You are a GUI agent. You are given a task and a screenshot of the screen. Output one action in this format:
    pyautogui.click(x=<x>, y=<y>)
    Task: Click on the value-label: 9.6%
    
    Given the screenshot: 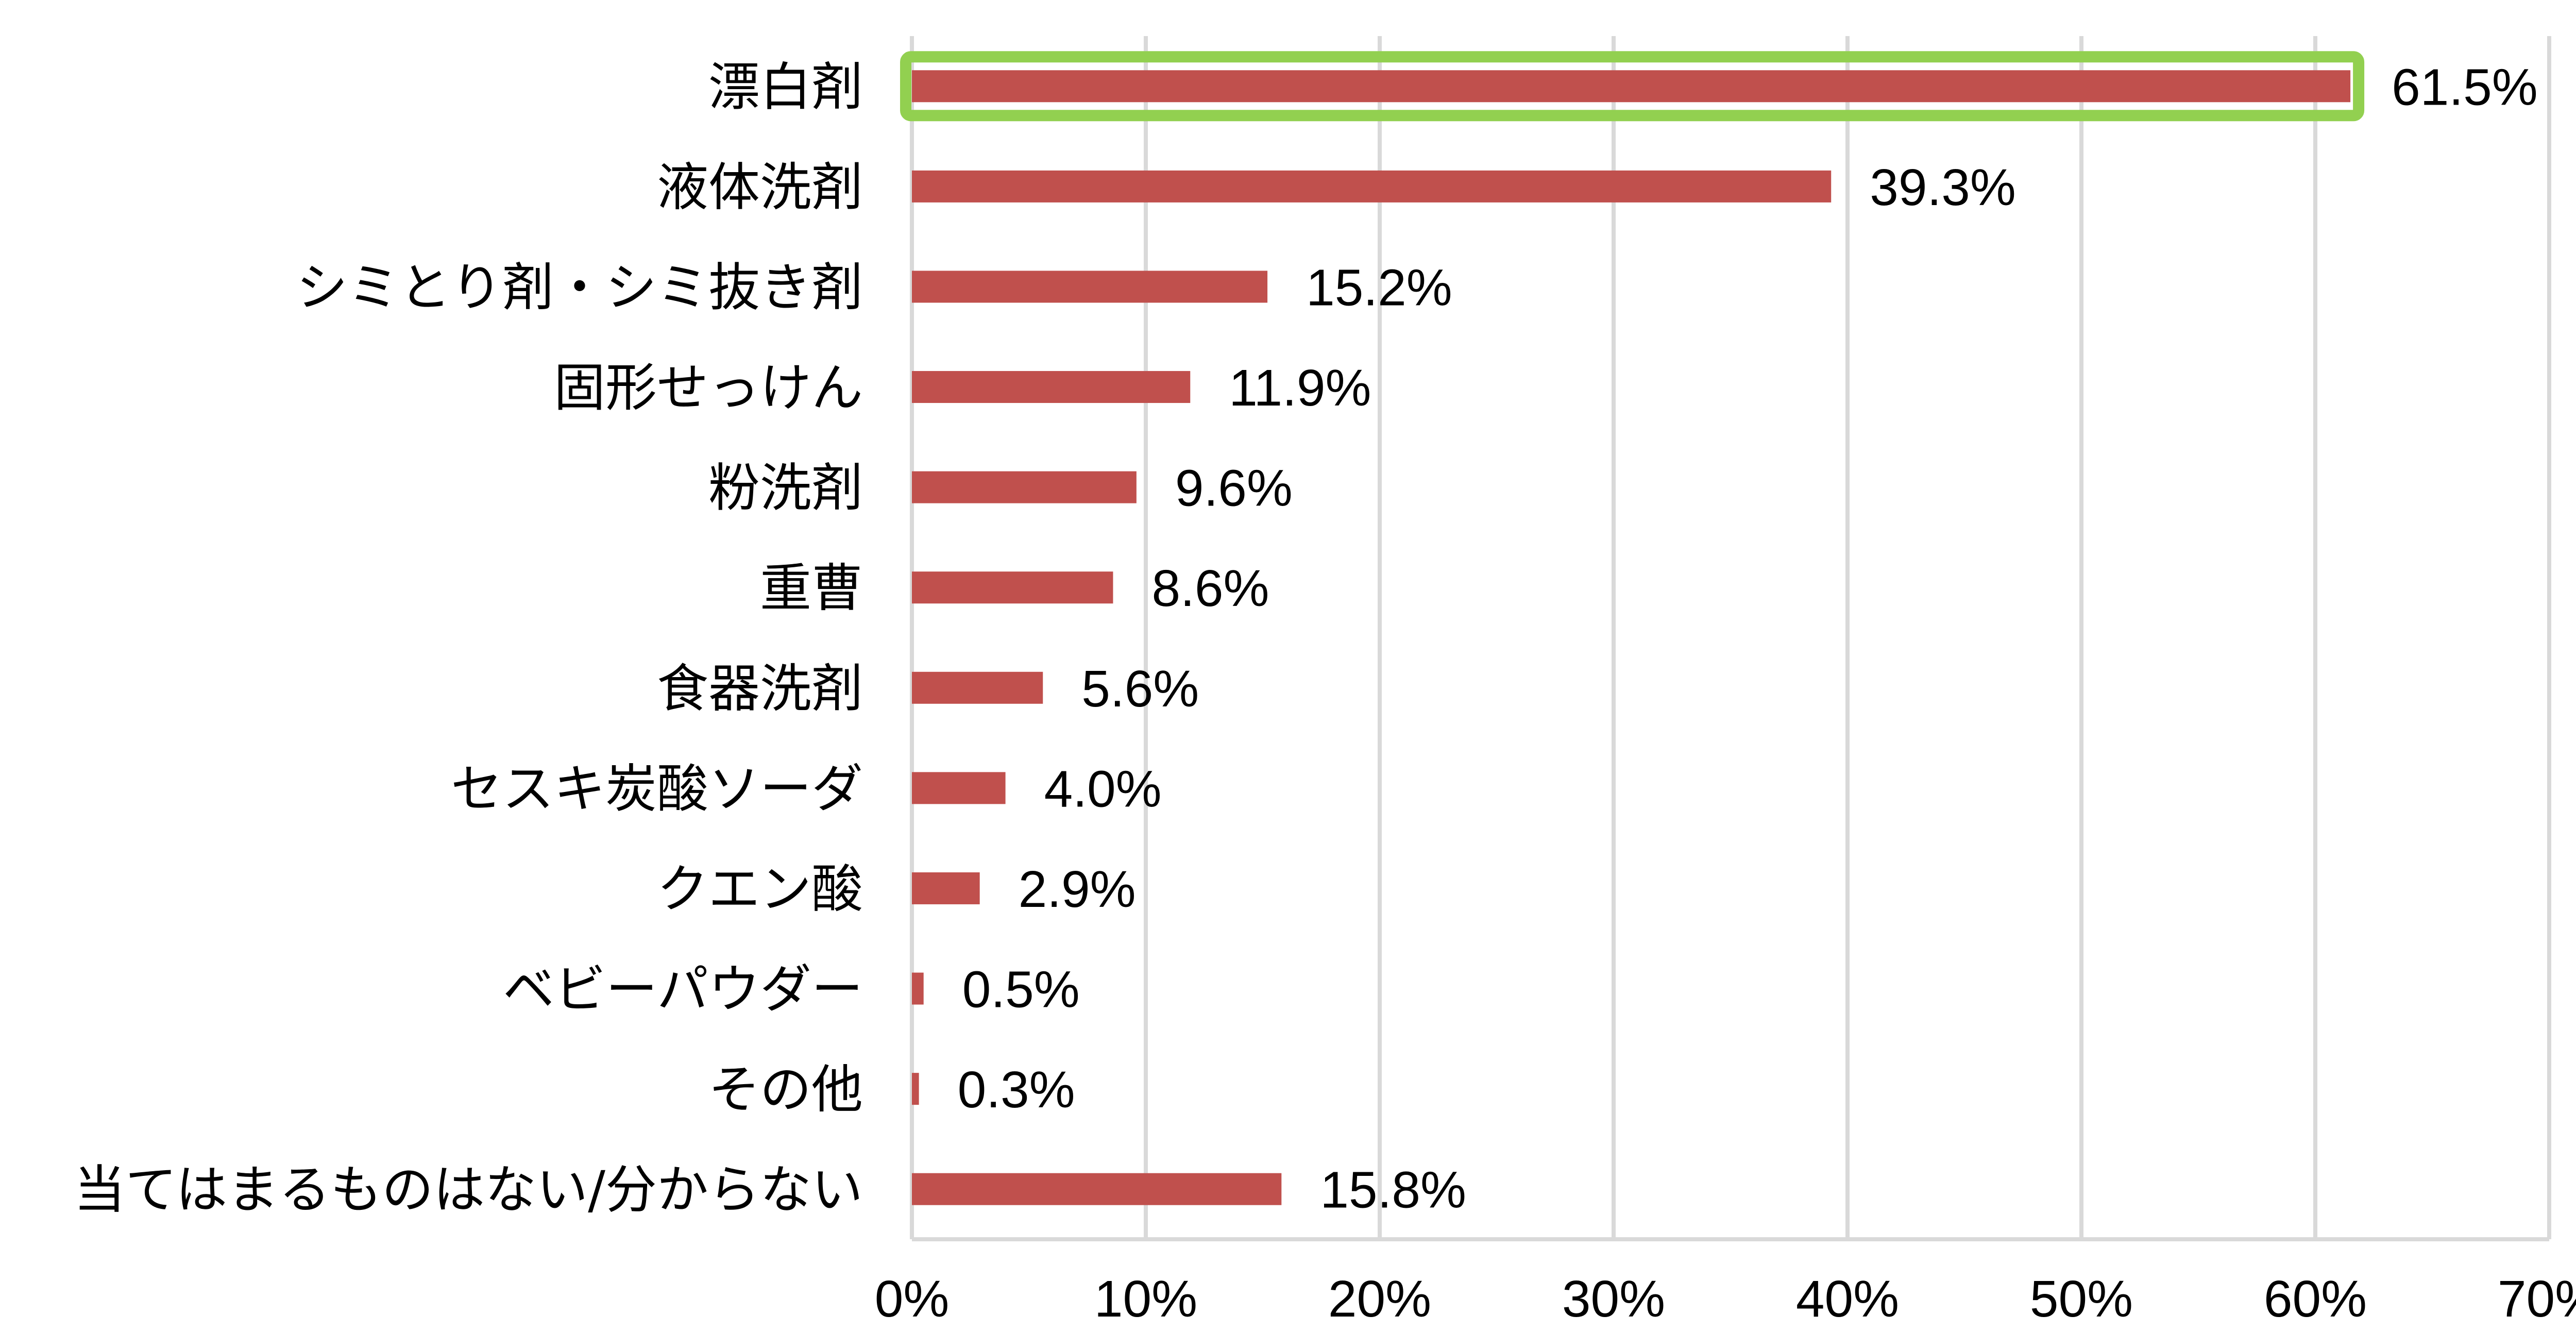 What is the action you would take?
    pyautogui.click(x=1234, y=488)
    